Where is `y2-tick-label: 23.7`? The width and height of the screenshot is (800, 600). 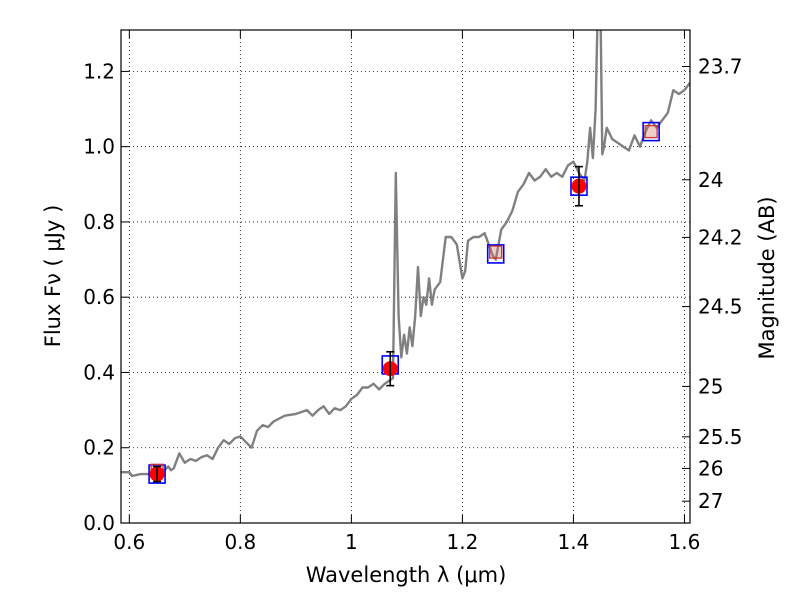
y2-tick-label: 23.7 is located at coordinates (720, 67).